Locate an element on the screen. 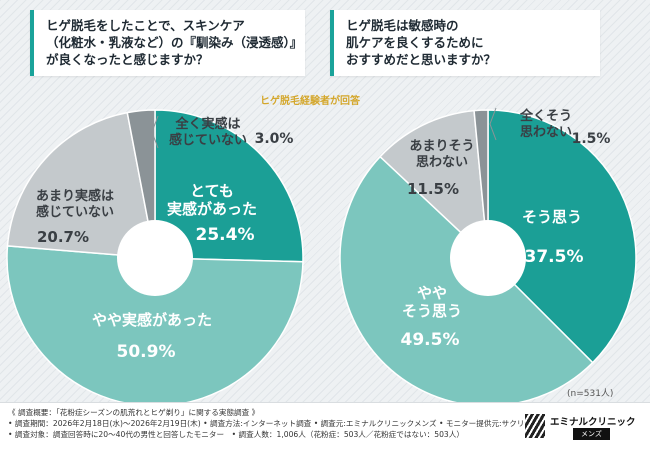  pie-2-slice-3-value: 11.5% is located at coordinates (433, 189).